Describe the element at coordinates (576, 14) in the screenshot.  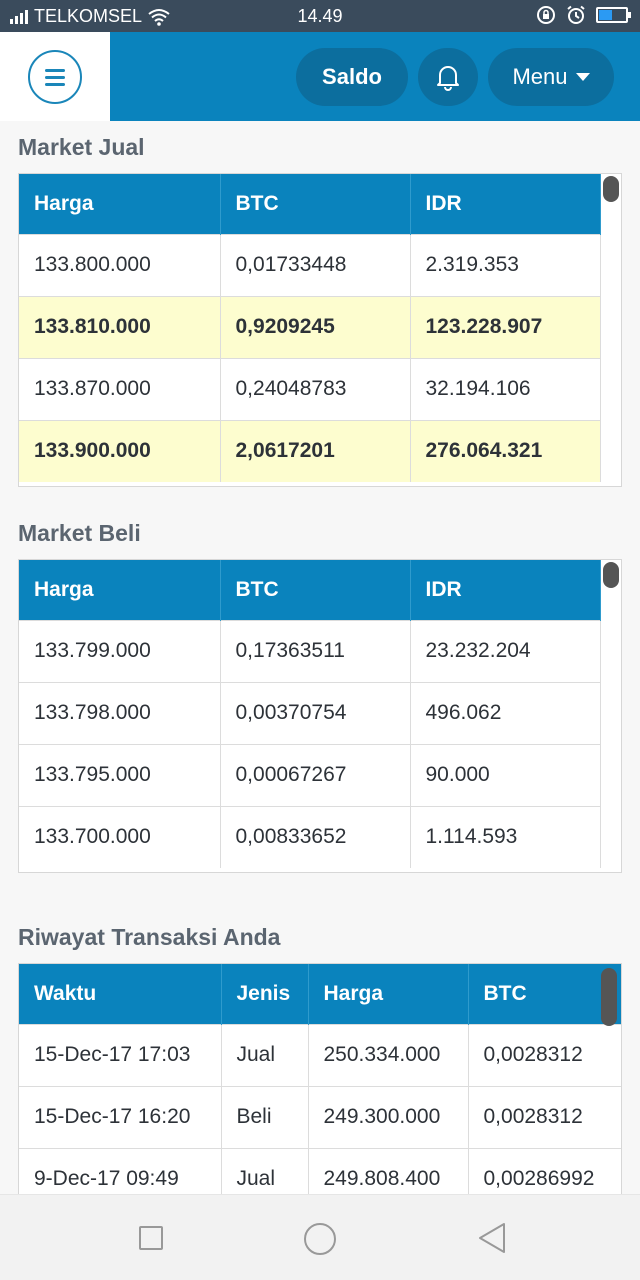
I see `alarm-icon` at that location.